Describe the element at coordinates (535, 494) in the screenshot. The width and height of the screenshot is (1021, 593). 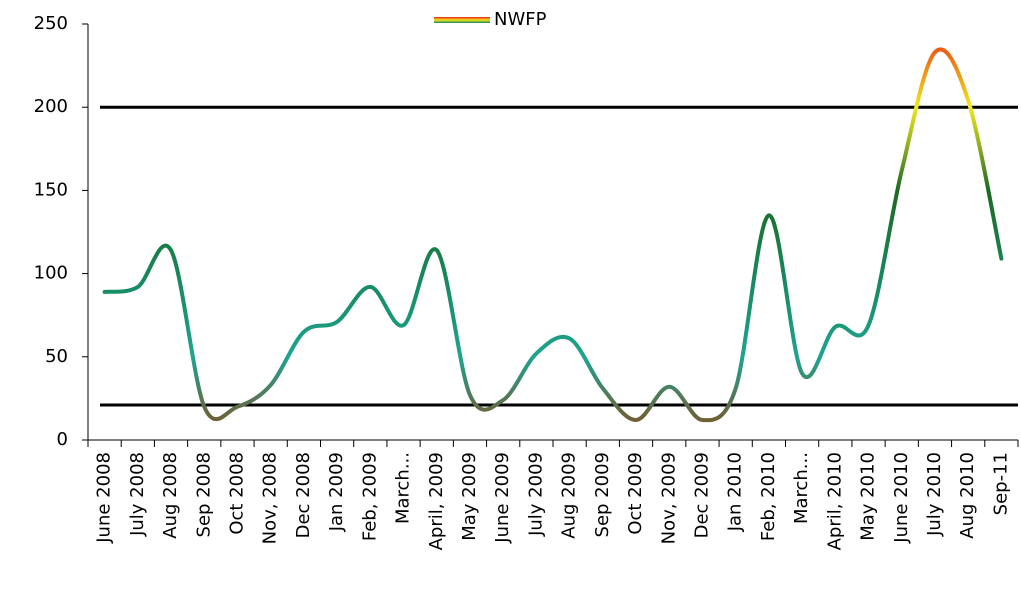
I see `x-tick-label: July 2009` at that location.